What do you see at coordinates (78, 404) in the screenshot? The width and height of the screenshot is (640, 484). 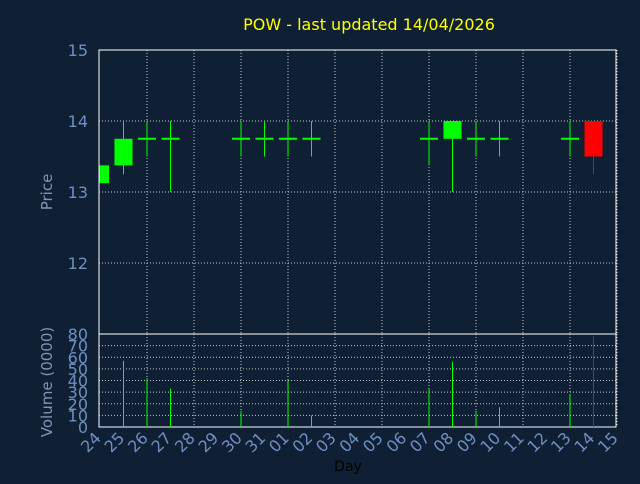 I see `volume-tick-label: 20` at bounding box center [78, 404].